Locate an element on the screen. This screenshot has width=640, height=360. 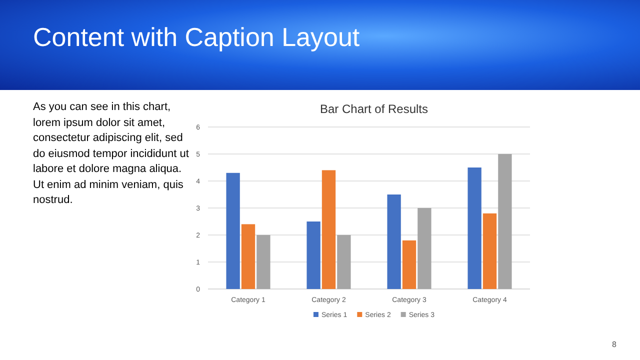
text: 8 is located at coordinates (614, 344).